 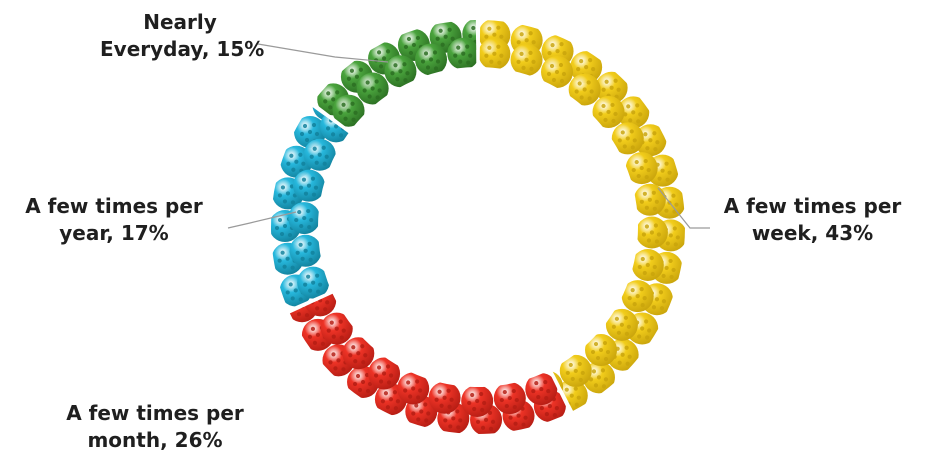 What do you see at coordinates (114, 206) in the screenshot?
I see `slice-label-year-line1: A few times per` at bounding box center [114, 206].